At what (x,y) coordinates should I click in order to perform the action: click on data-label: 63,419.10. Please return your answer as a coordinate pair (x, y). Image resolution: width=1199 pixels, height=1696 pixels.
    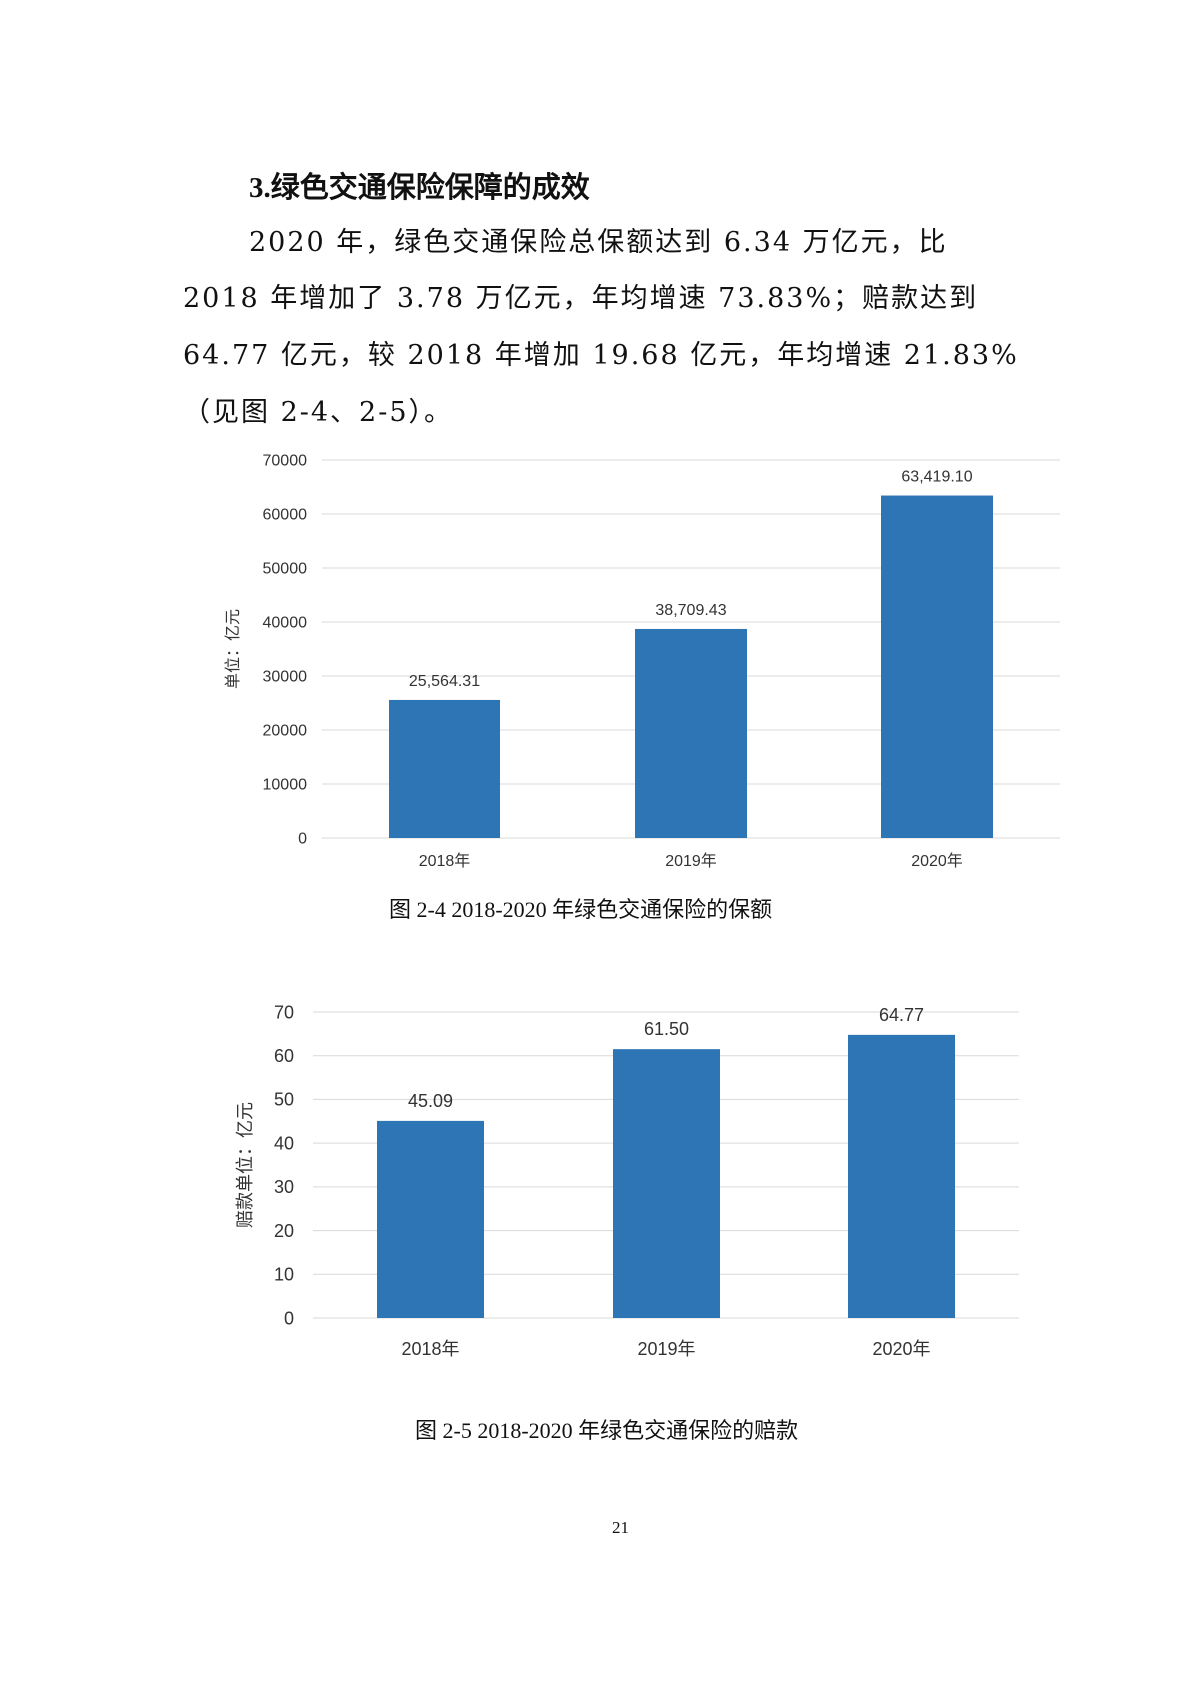
    Looking at the image, I should click on (936, 477).